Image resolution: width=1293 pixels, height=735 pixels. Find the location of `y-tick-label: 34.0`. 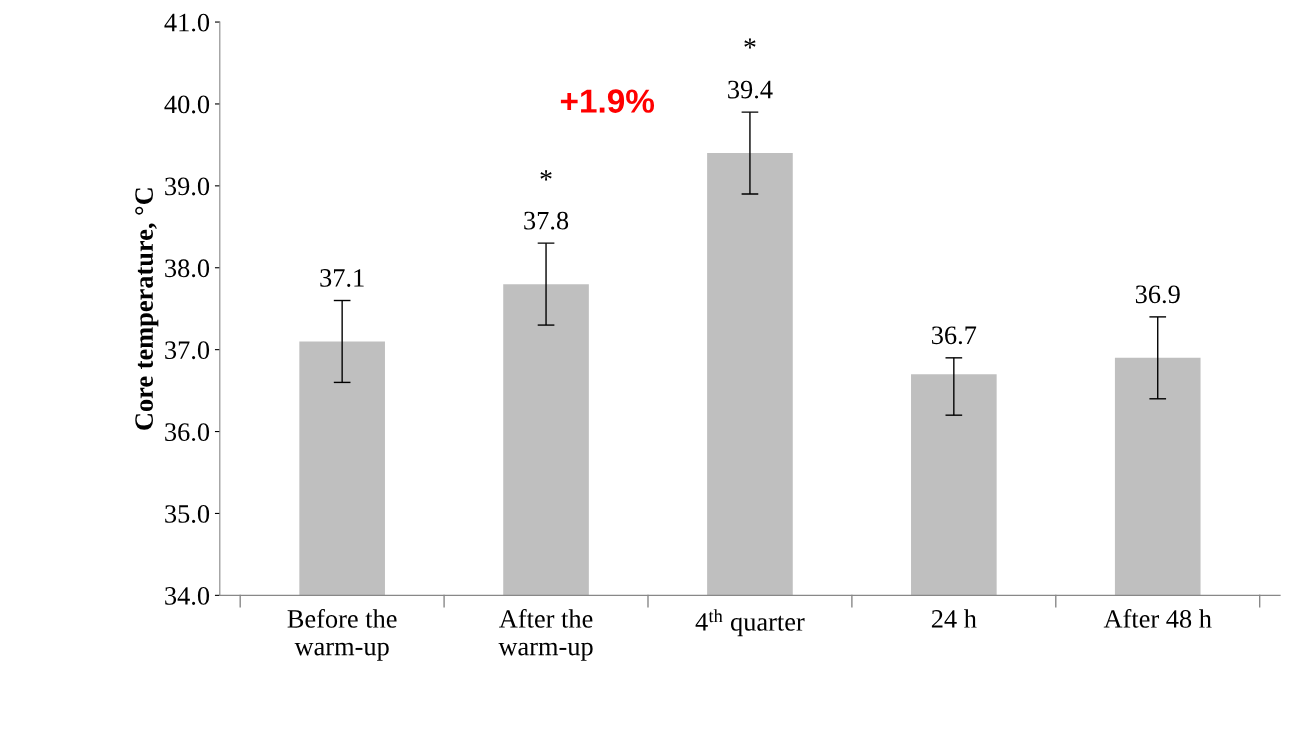

y-tick-label: 34.0 is located at coordinates (187, 595).